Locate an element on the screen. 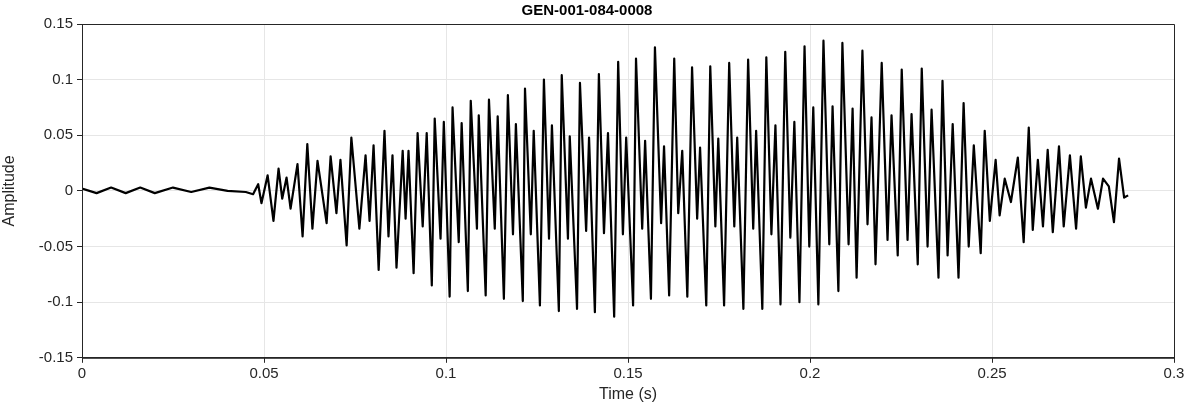 This screenshot has width=1188, height=404. y-tick-label: 0.05 is located at coordinates (58, 134).